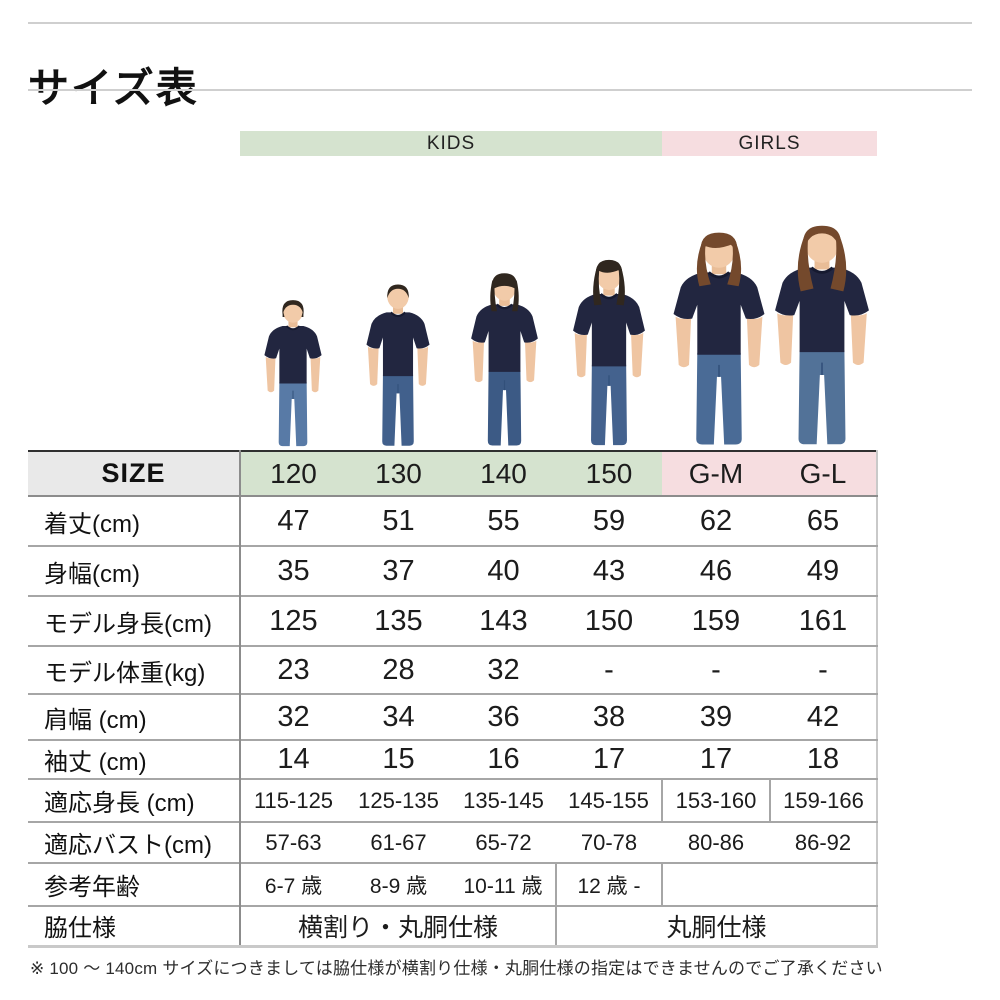 The width and height of the screenshot is (1000, 1000). I want to click on girls-band: GIRLS, so click(769, 143).